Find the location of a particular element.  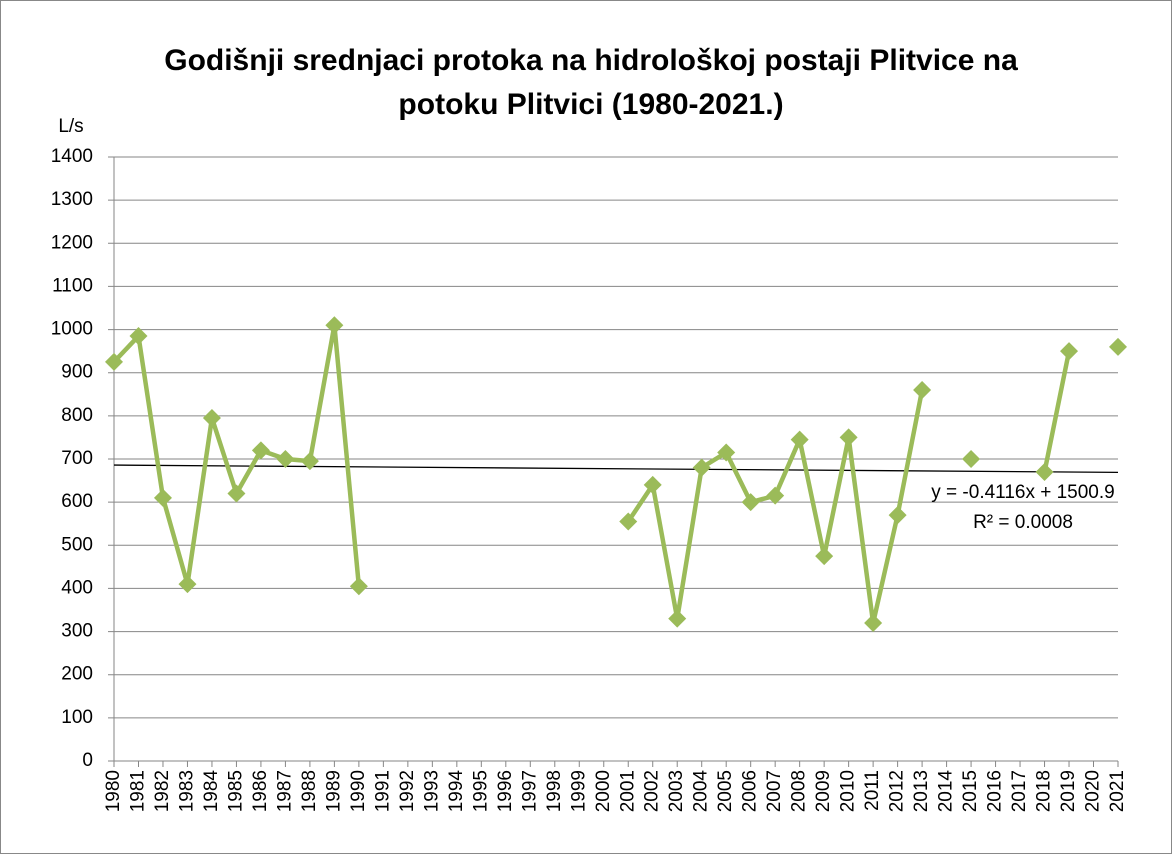

y-tick-label: 200 is located at coordinates (77, 674).